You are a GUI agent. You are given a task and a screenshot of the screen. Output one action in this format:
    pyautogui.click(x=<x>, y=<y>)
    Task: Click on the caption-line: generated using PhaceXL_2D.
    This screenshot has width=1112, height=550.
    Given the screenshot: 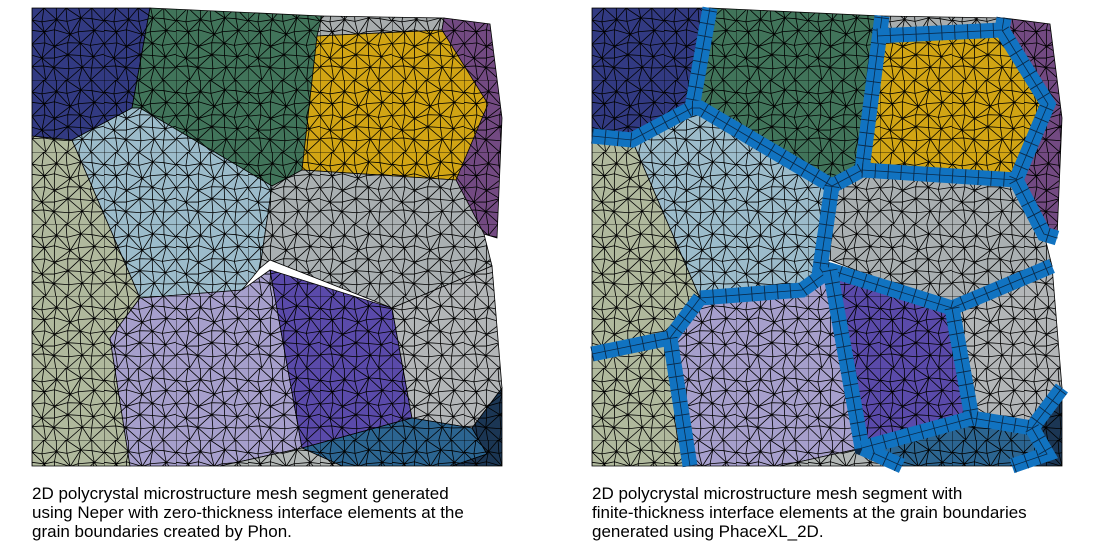 What is the action you would take?
    pyautogui.click(x=708, y=531)
    